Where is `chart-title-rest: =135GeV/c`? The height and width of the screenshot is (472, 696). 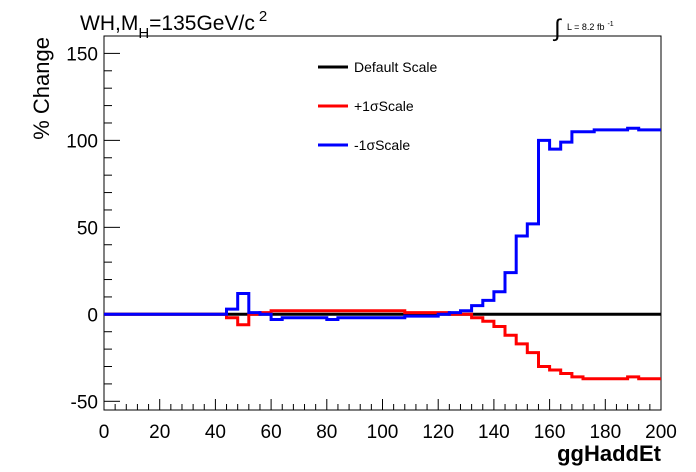
chart-title-rest: =135GeV/c is located at coordinates (202, 23).